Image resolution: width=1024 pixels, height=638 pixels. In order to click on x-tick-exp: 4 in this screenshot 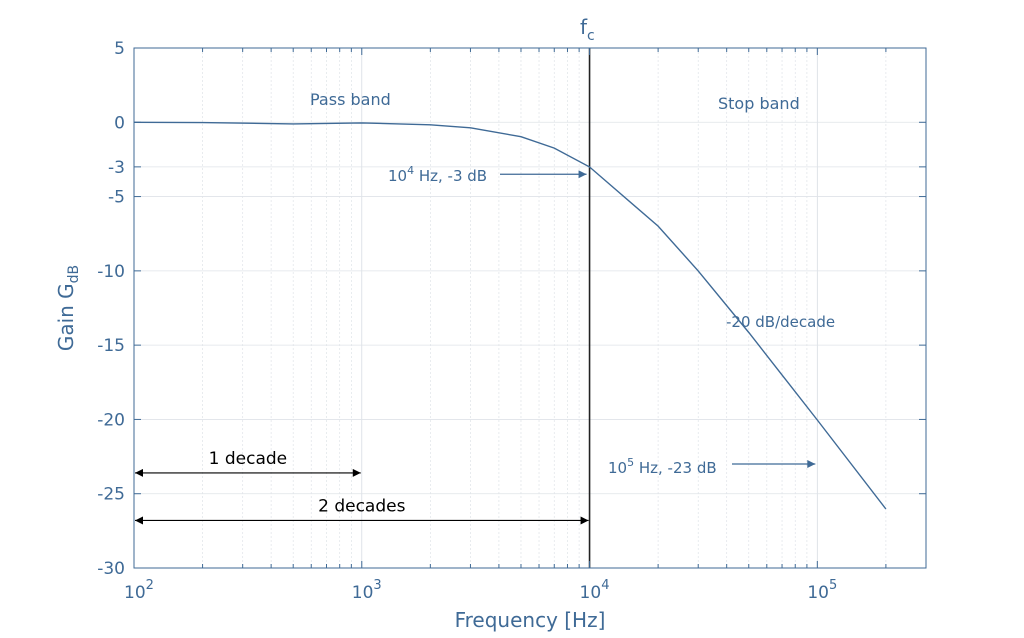, I will do `click(605, 585)`.